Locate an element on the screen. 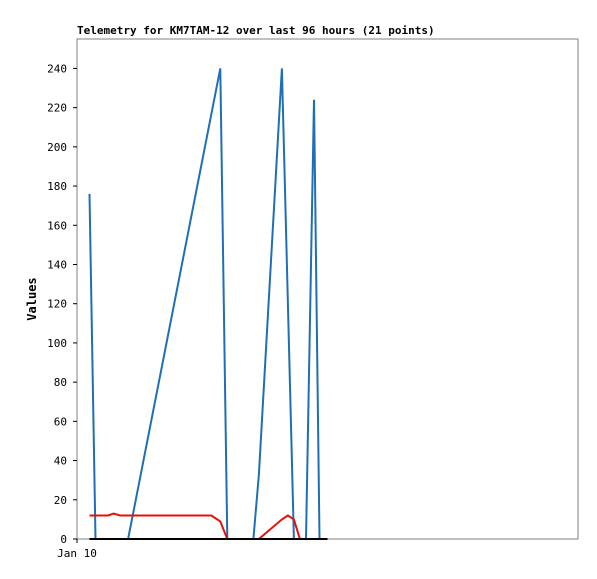  y-tick-label: 220 is located at coordinates (57, 108).